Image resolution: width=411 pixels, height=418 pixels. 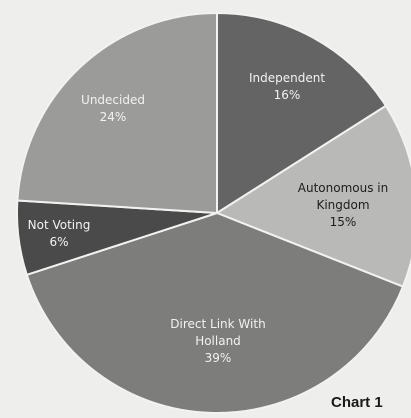 I want to click on slice-label: Not Voting 6%, so click(x=59, y=233).